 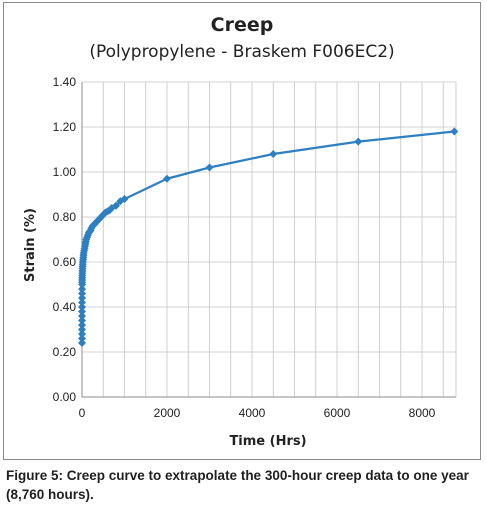 I want to click on chart-subtitle: (Polypropylene - Braskem F006EC2), so click(x=241, y=52).